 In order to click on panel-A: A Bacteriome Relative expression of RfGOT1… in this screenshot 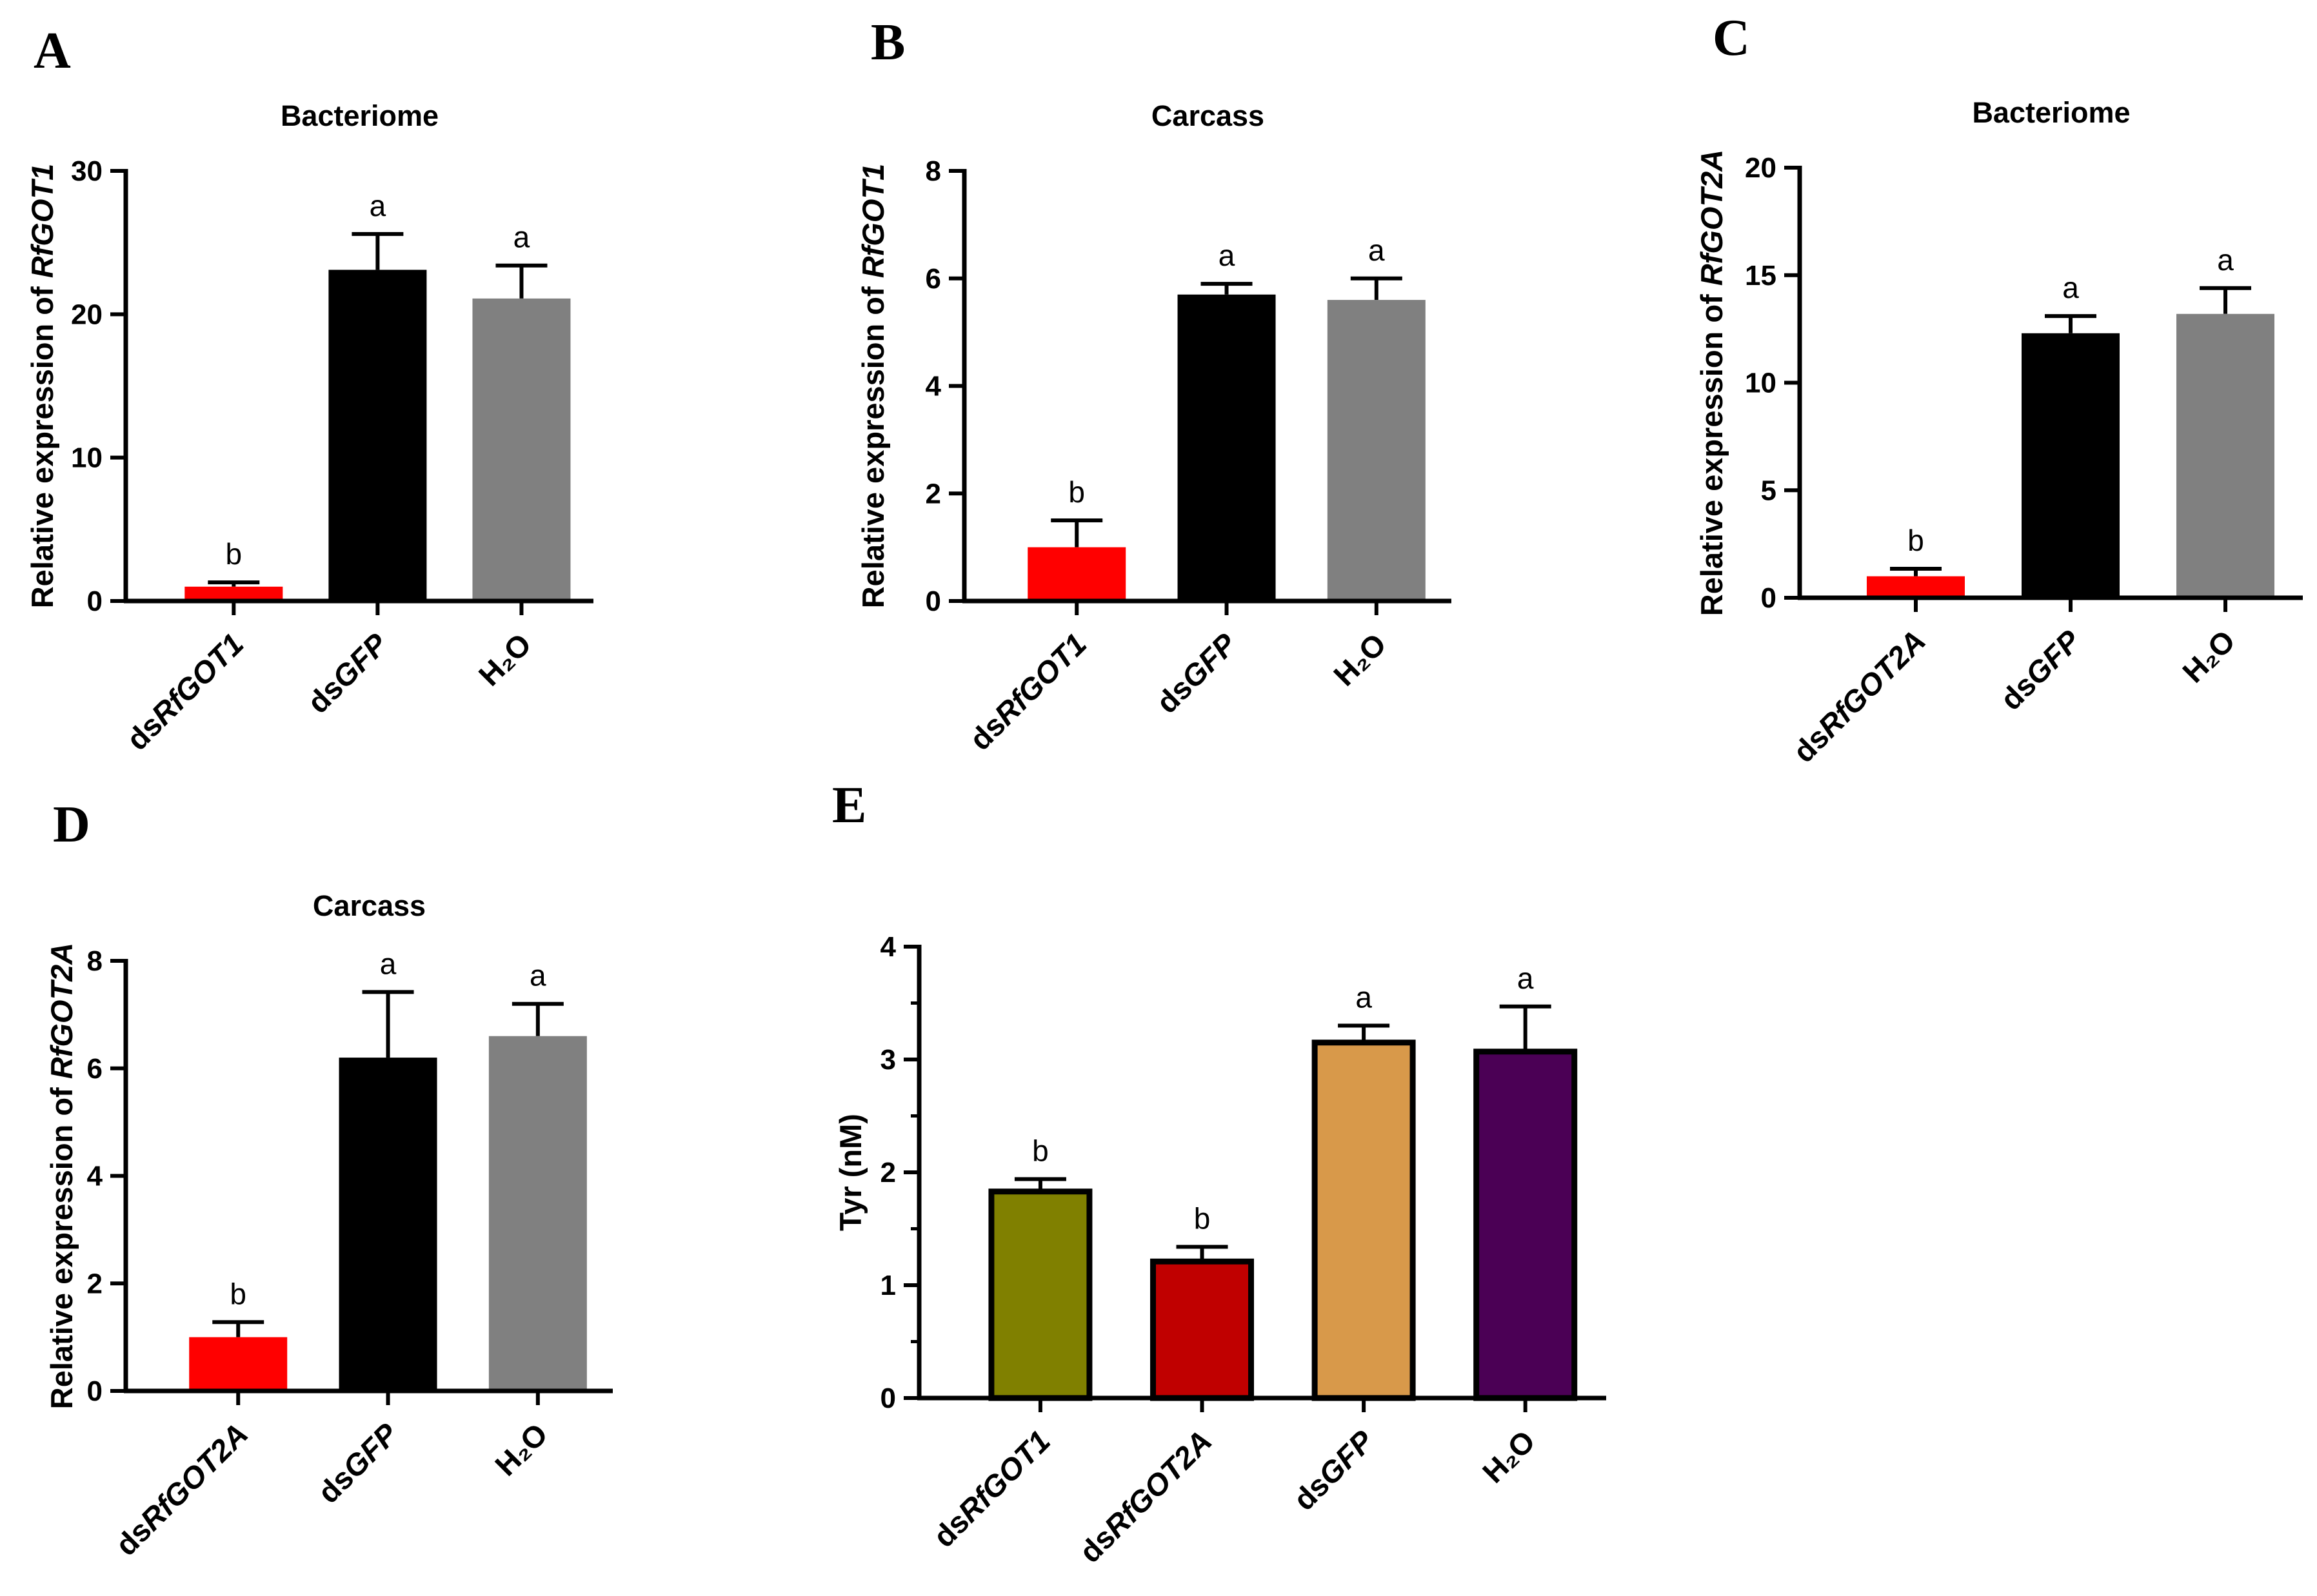, I will do `click(309, 389)`.